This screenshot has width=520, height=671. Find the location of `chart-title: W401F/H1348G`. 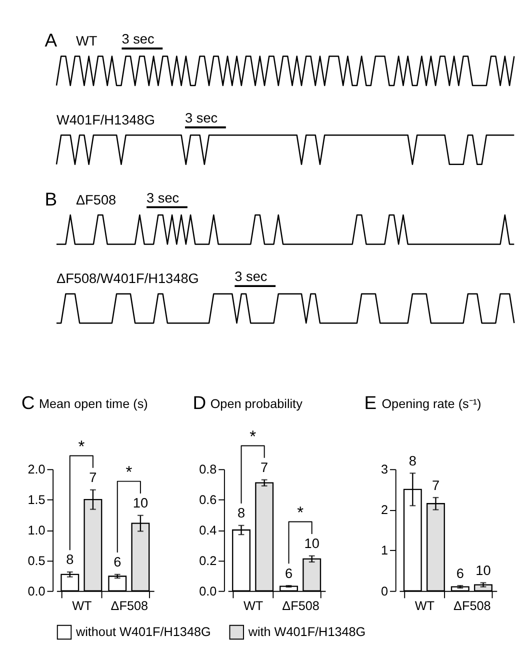

chart-title: W401F/H1348G is located at coordinates (105, 120).